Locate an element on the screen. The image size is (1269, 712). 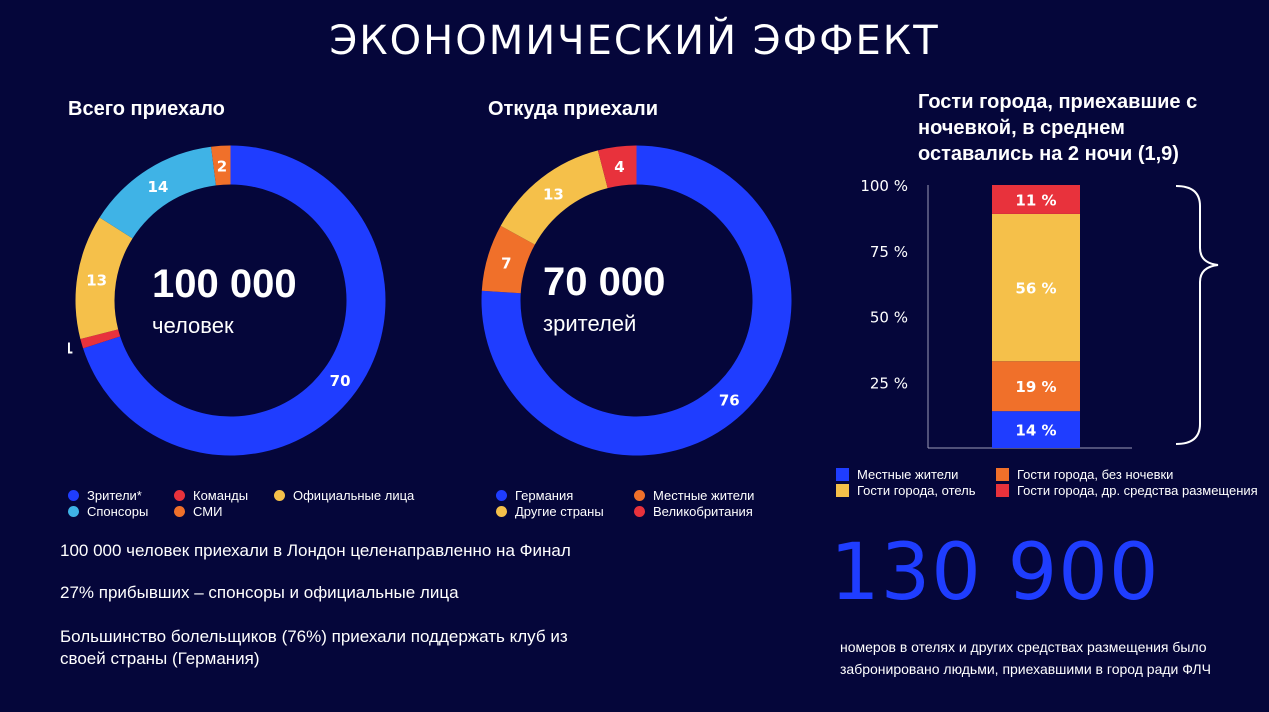
y-tick-label: 50 % is located at coordinates (889, 318).